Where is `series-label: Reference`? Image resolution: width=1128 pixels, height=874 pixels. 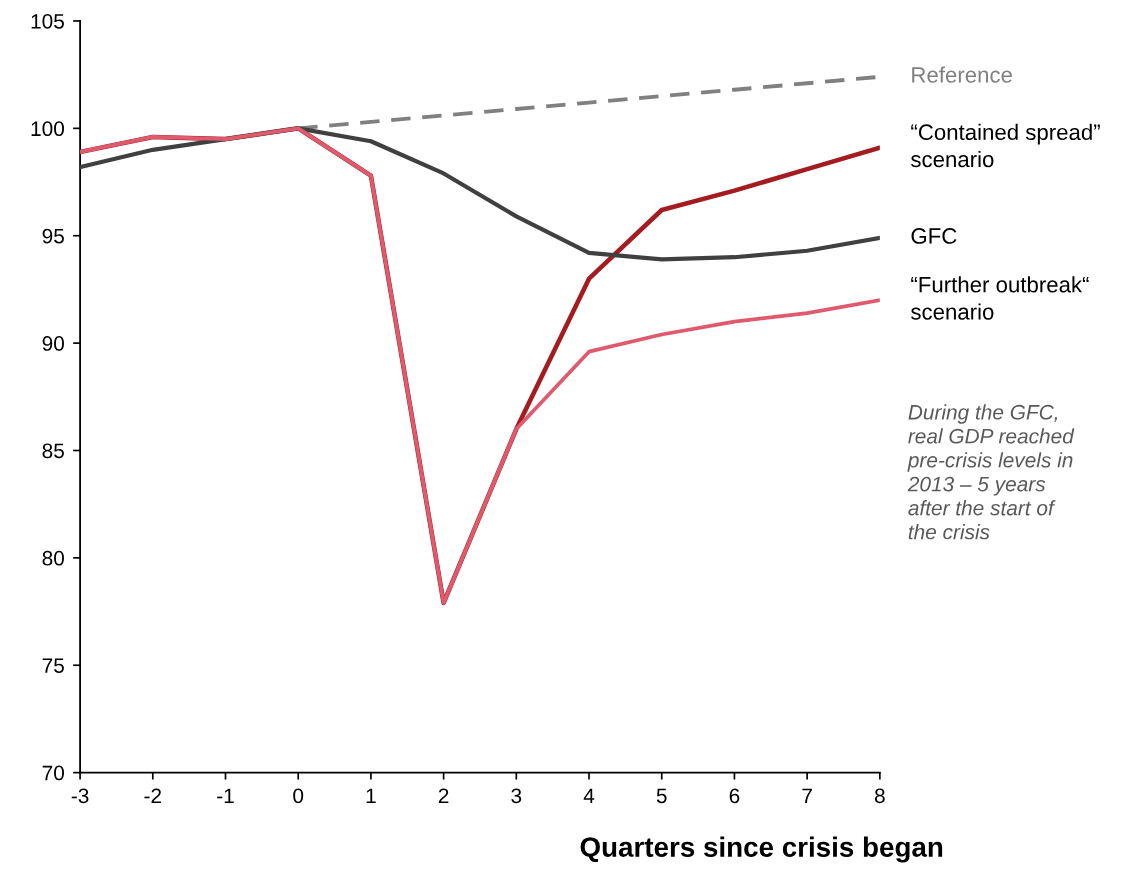 series-label: Reference is located at coordinates (962, 74).